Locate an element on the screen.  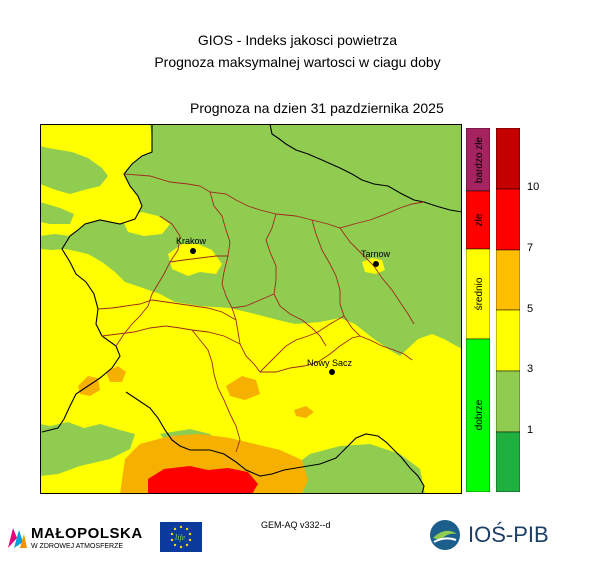
scale-legend is located at coordinates (508, 310).